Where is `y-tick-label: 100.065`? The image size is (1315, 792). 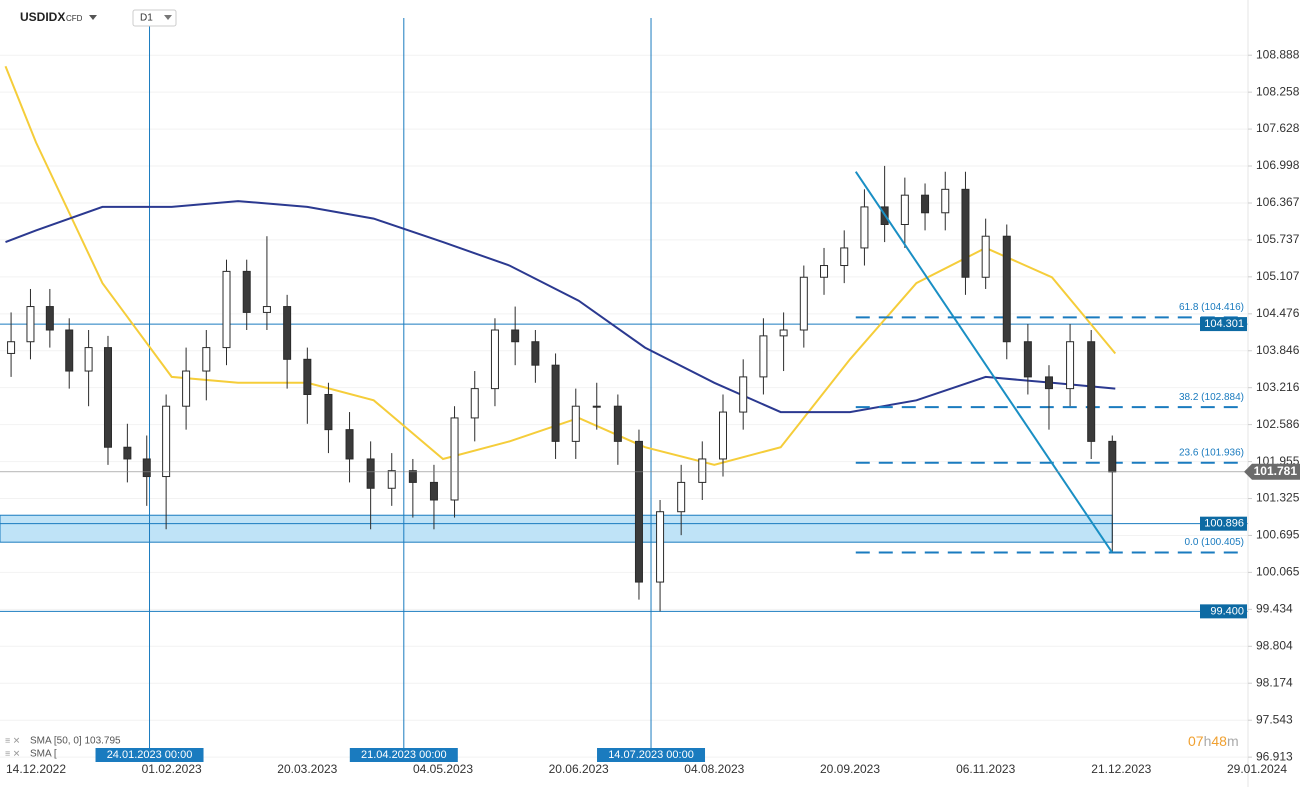 y-tick-label: 100.065 is located at coordinates (1278, 572).